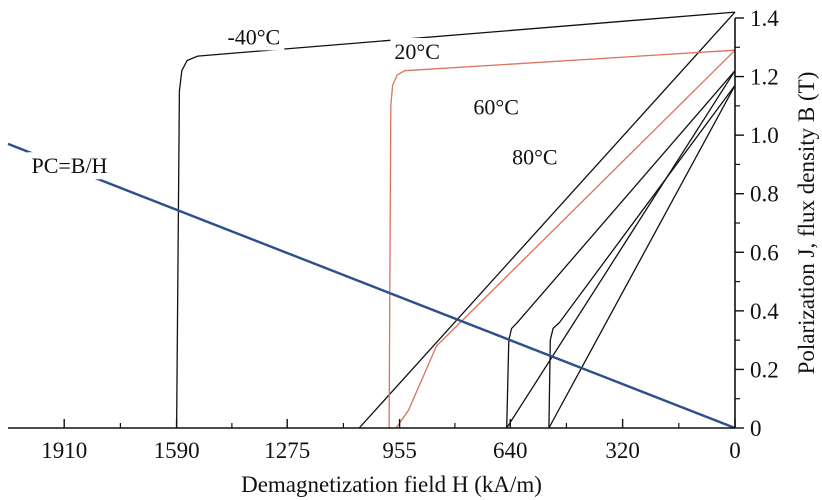  I want to click on x-tick-label: 0, so click(735, 450).